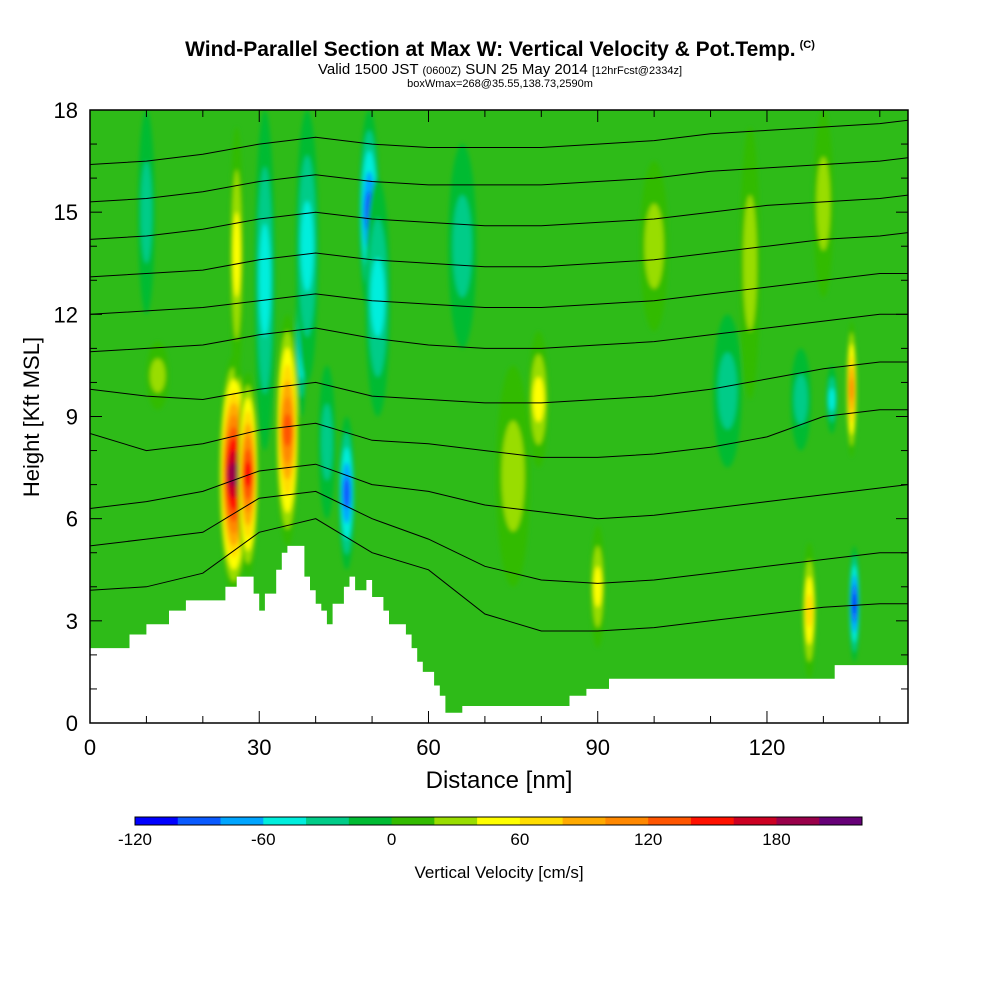 This screenshot has width=1000, height=1000. I want to click on colorbar-tick-label: 60, so click(519, 839).